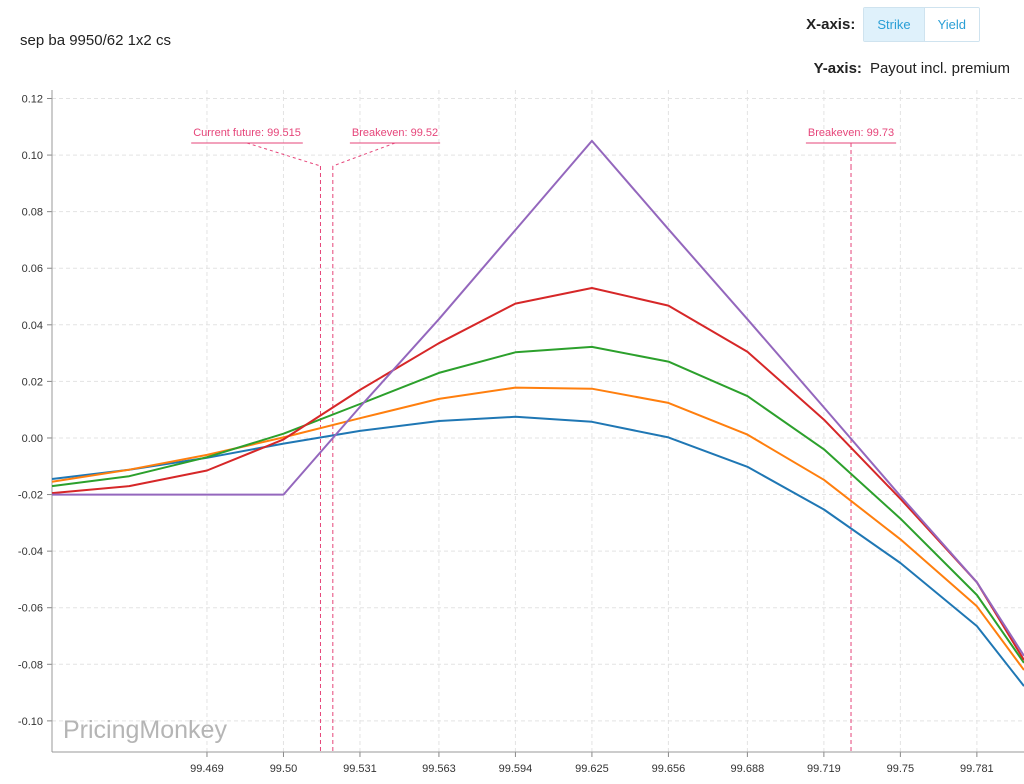  I want to click on xaxis-strike-button: Strike, so click(894, 24).